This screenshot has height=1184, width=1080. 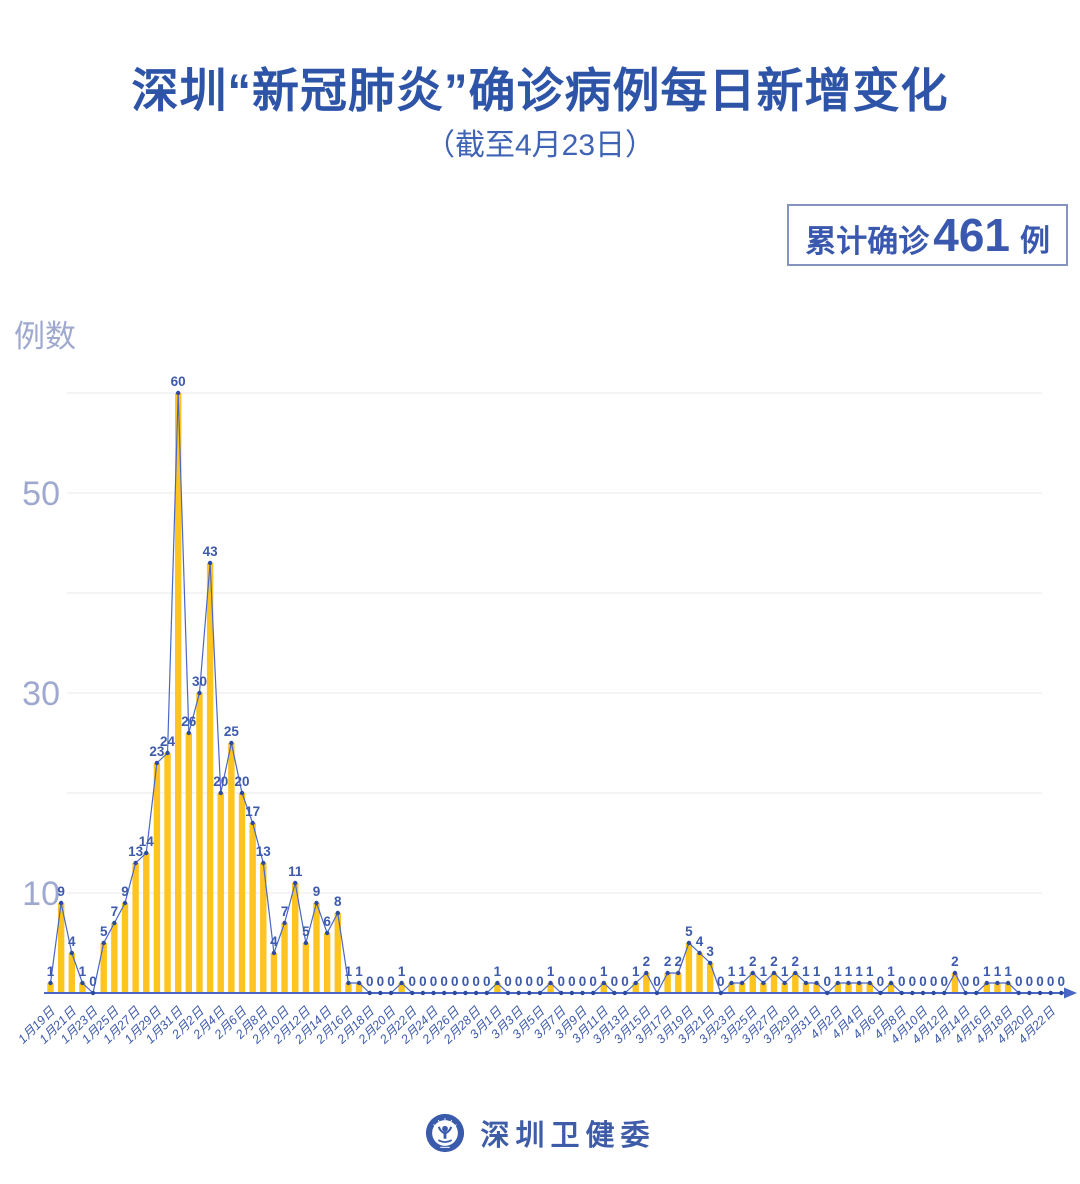 What do you see at coordinates (700, 941) in the screenshot?
I see `value-label: 4` at bounding box center [700, 941].